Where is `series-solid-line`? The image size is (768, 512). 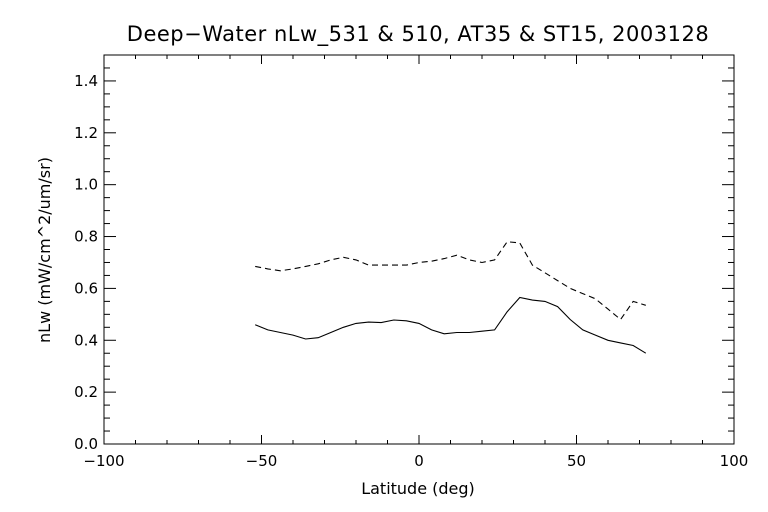 series-solid-line is located at coordinates (450, 325).